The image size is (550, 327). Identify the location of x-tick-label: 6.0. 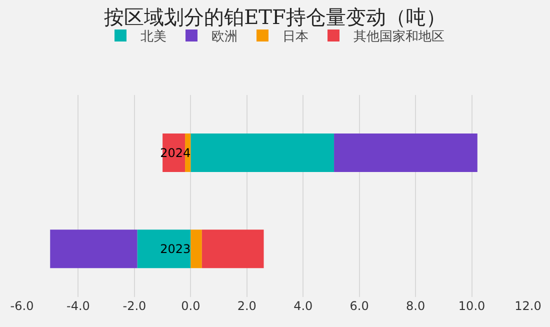
(359, 306).